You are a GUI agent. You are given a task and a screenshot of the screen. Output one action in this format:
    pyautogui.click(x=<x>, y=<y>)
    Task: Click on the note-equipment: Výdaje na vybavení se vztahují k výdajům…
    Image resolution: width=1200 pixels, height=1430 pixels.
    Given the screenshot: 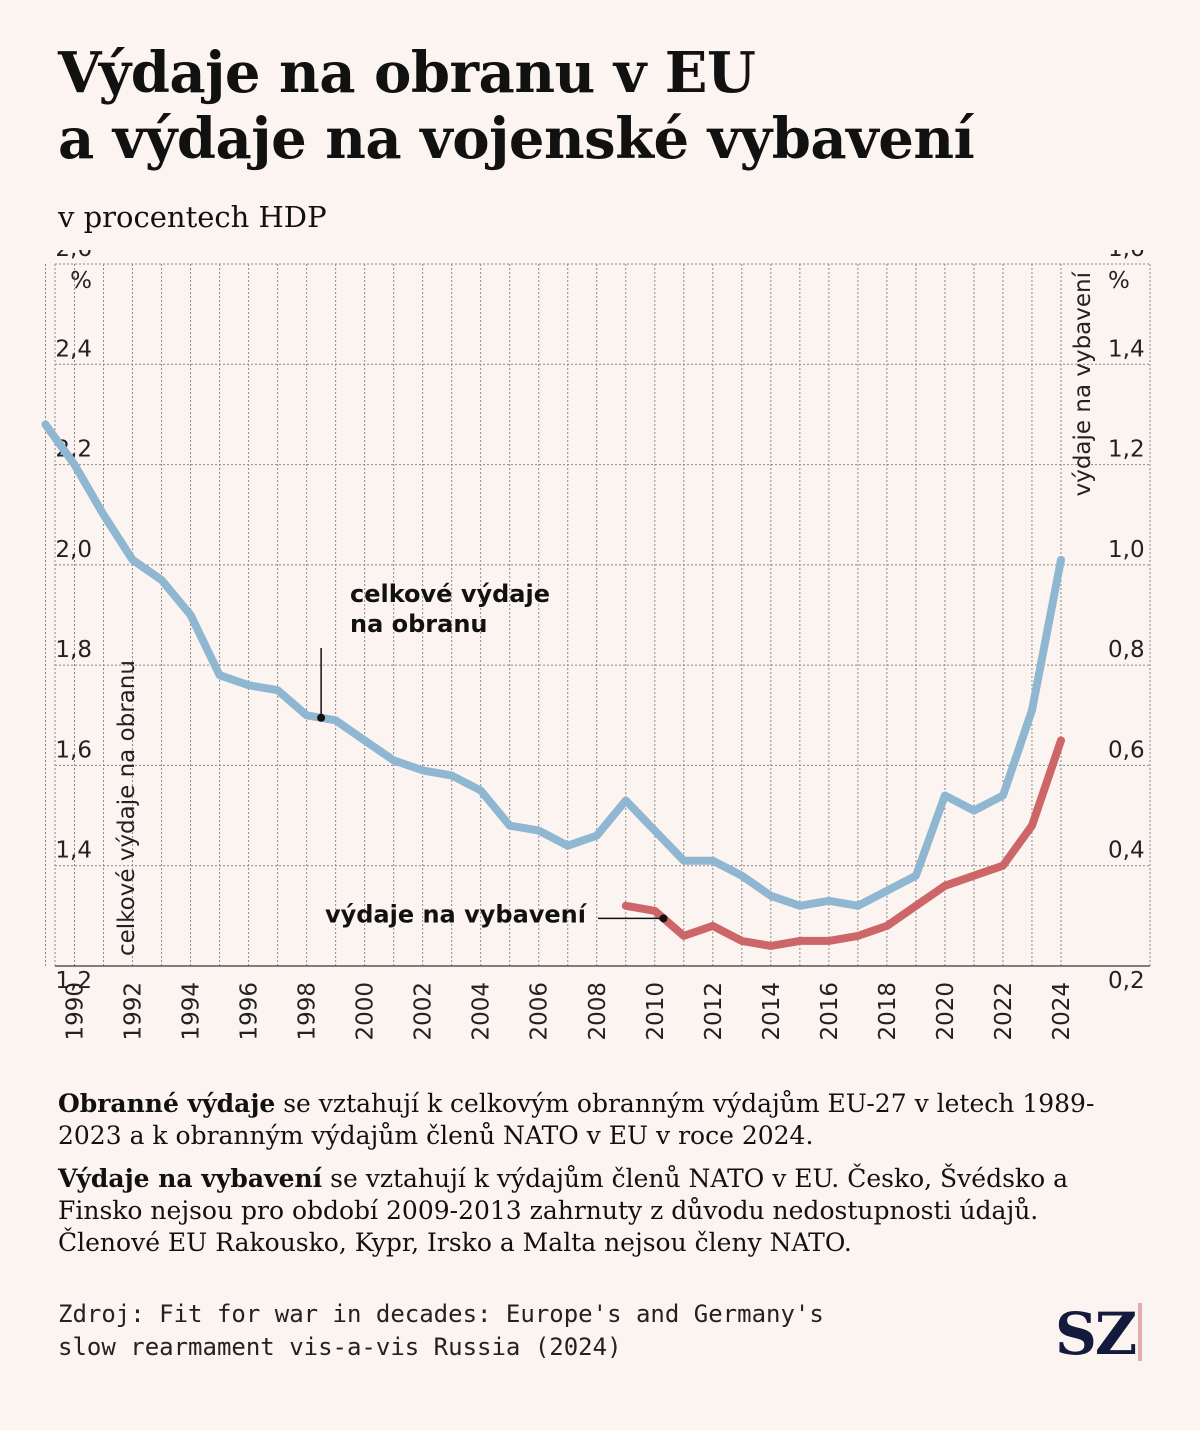 What is the action you would take?
    pyautogui.click(x=598, y=1211)
    